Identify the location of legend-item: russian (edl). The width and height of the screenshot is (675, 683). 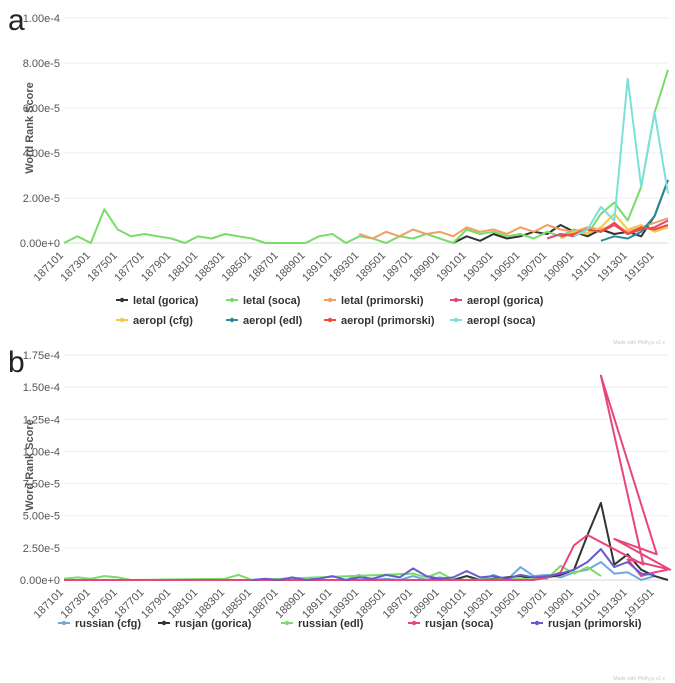
(322, 624).